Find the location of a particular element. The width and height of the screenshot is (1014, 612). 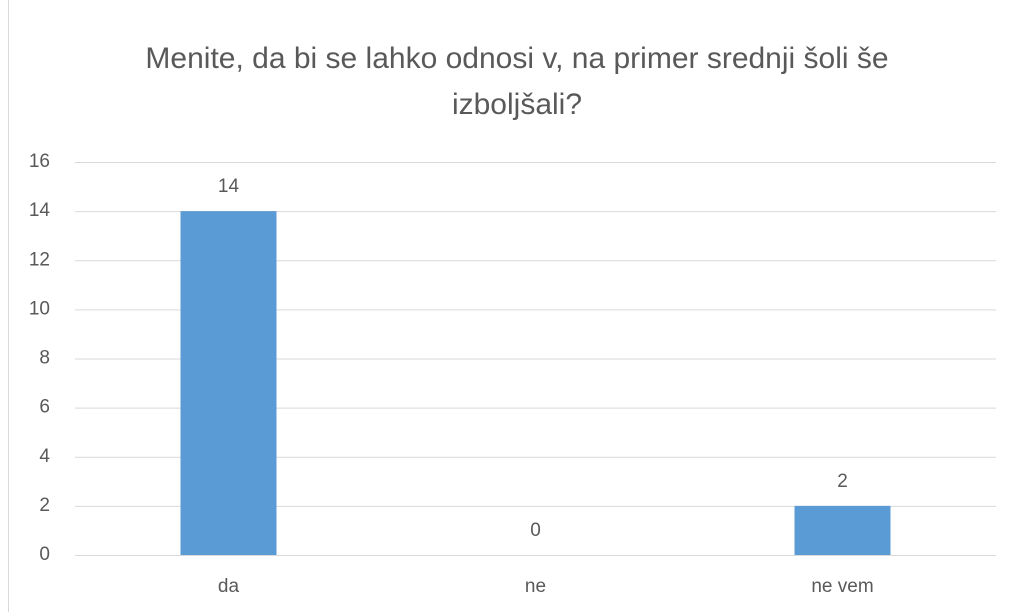

y-tick-label: 0 is located at coordinates (44, 554).